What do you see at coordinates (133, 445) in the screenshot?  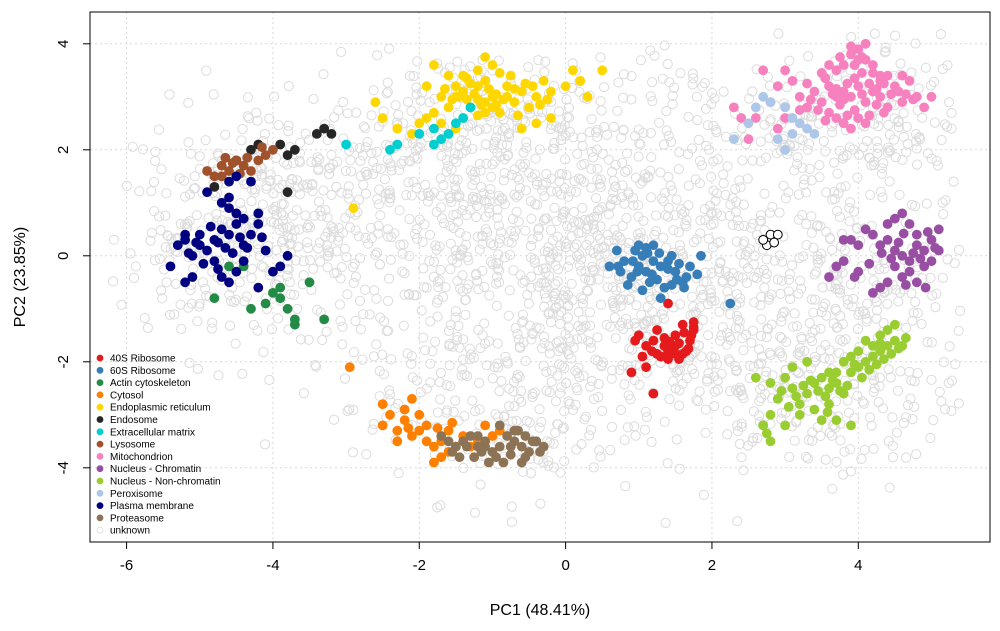 I see `legend-label: Lysosome` at bounding box center [133, 445].